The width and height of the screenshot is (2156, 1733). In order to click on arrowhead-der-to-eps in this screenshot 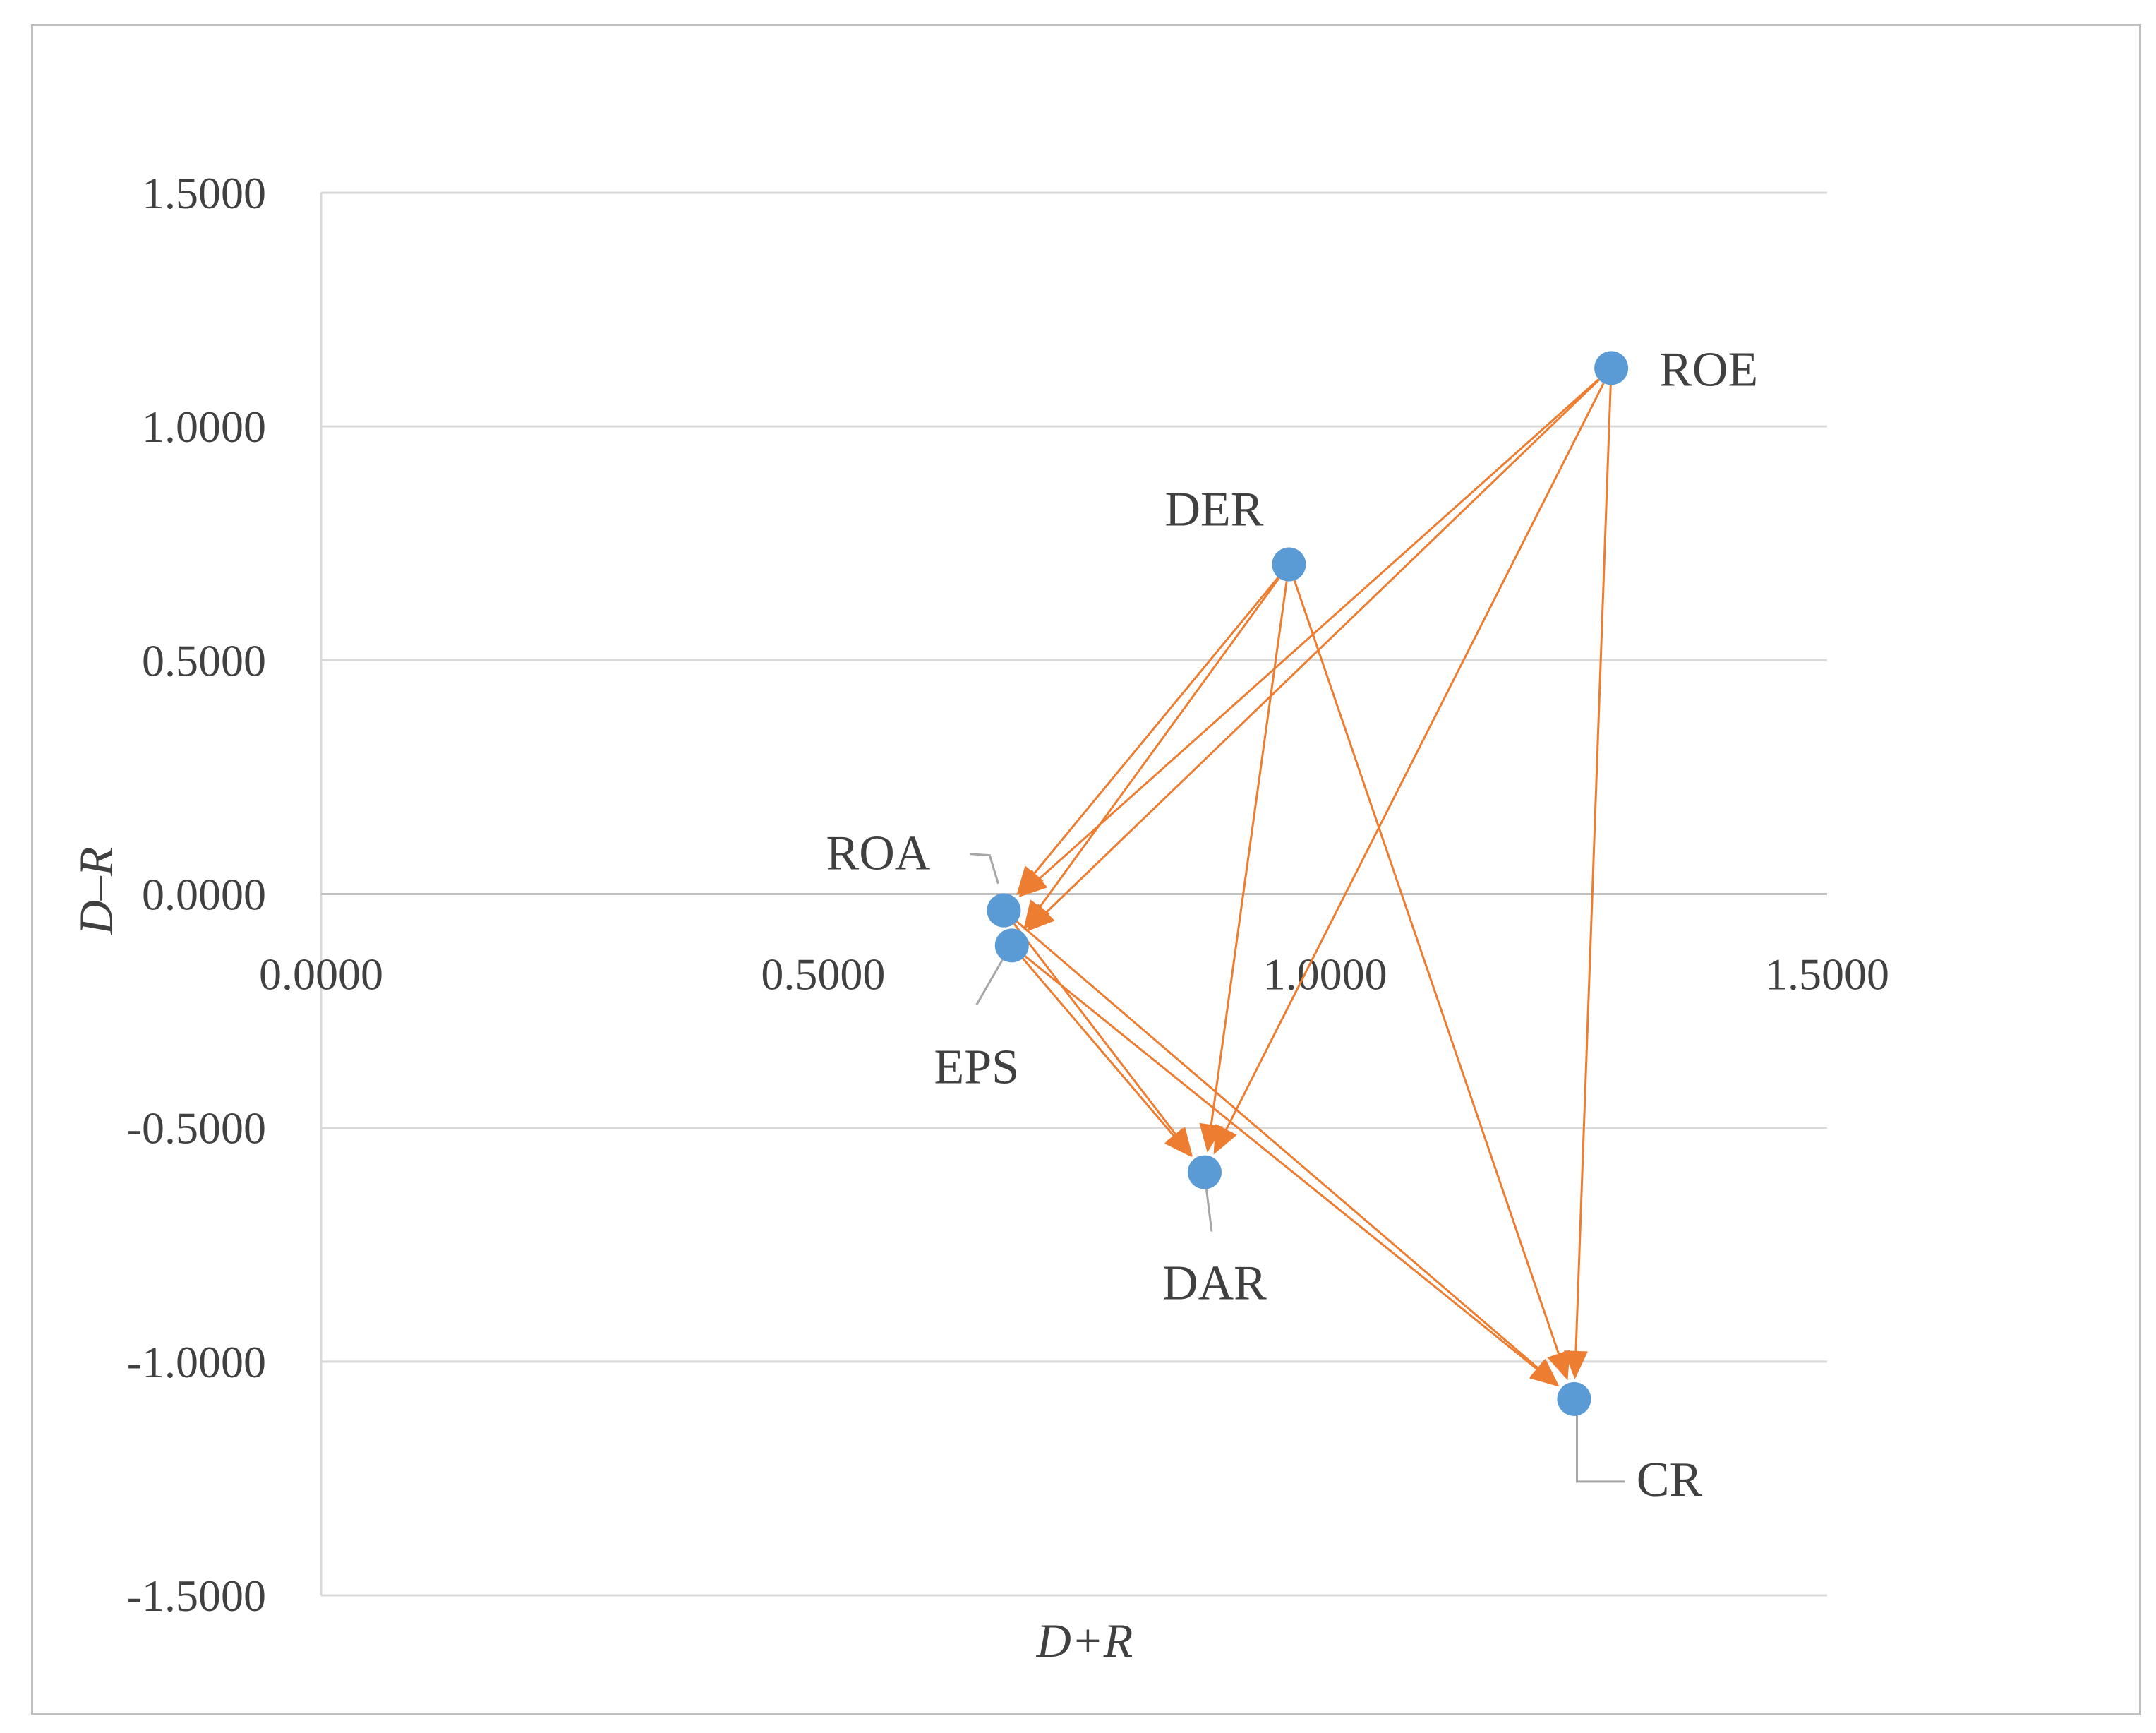, I will do `click(1036, 914)`.